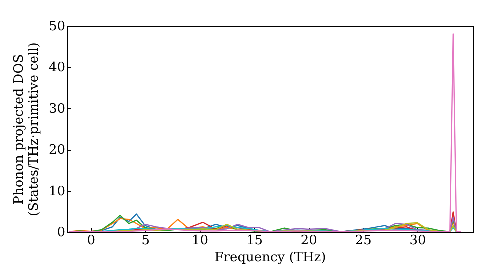 This screenshot has width=500, height=280. I want to click on y-tick-label: 30, so click(57, 109).